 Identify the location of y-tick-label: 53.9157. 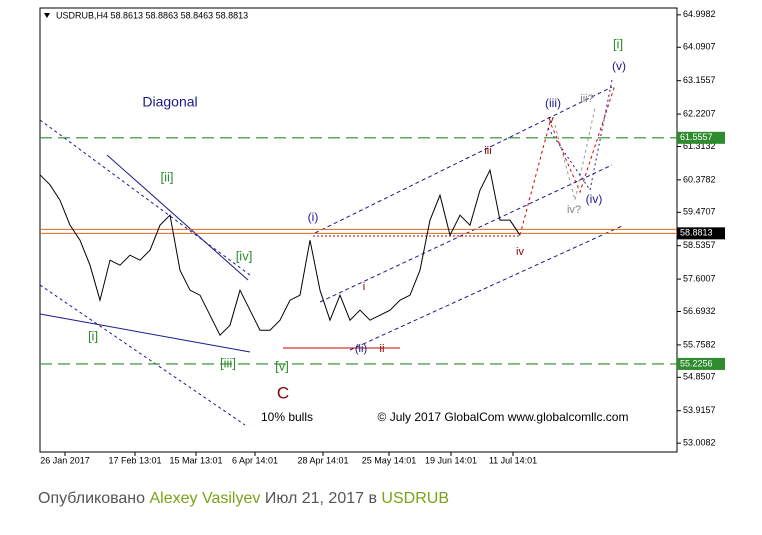
(699, 410).